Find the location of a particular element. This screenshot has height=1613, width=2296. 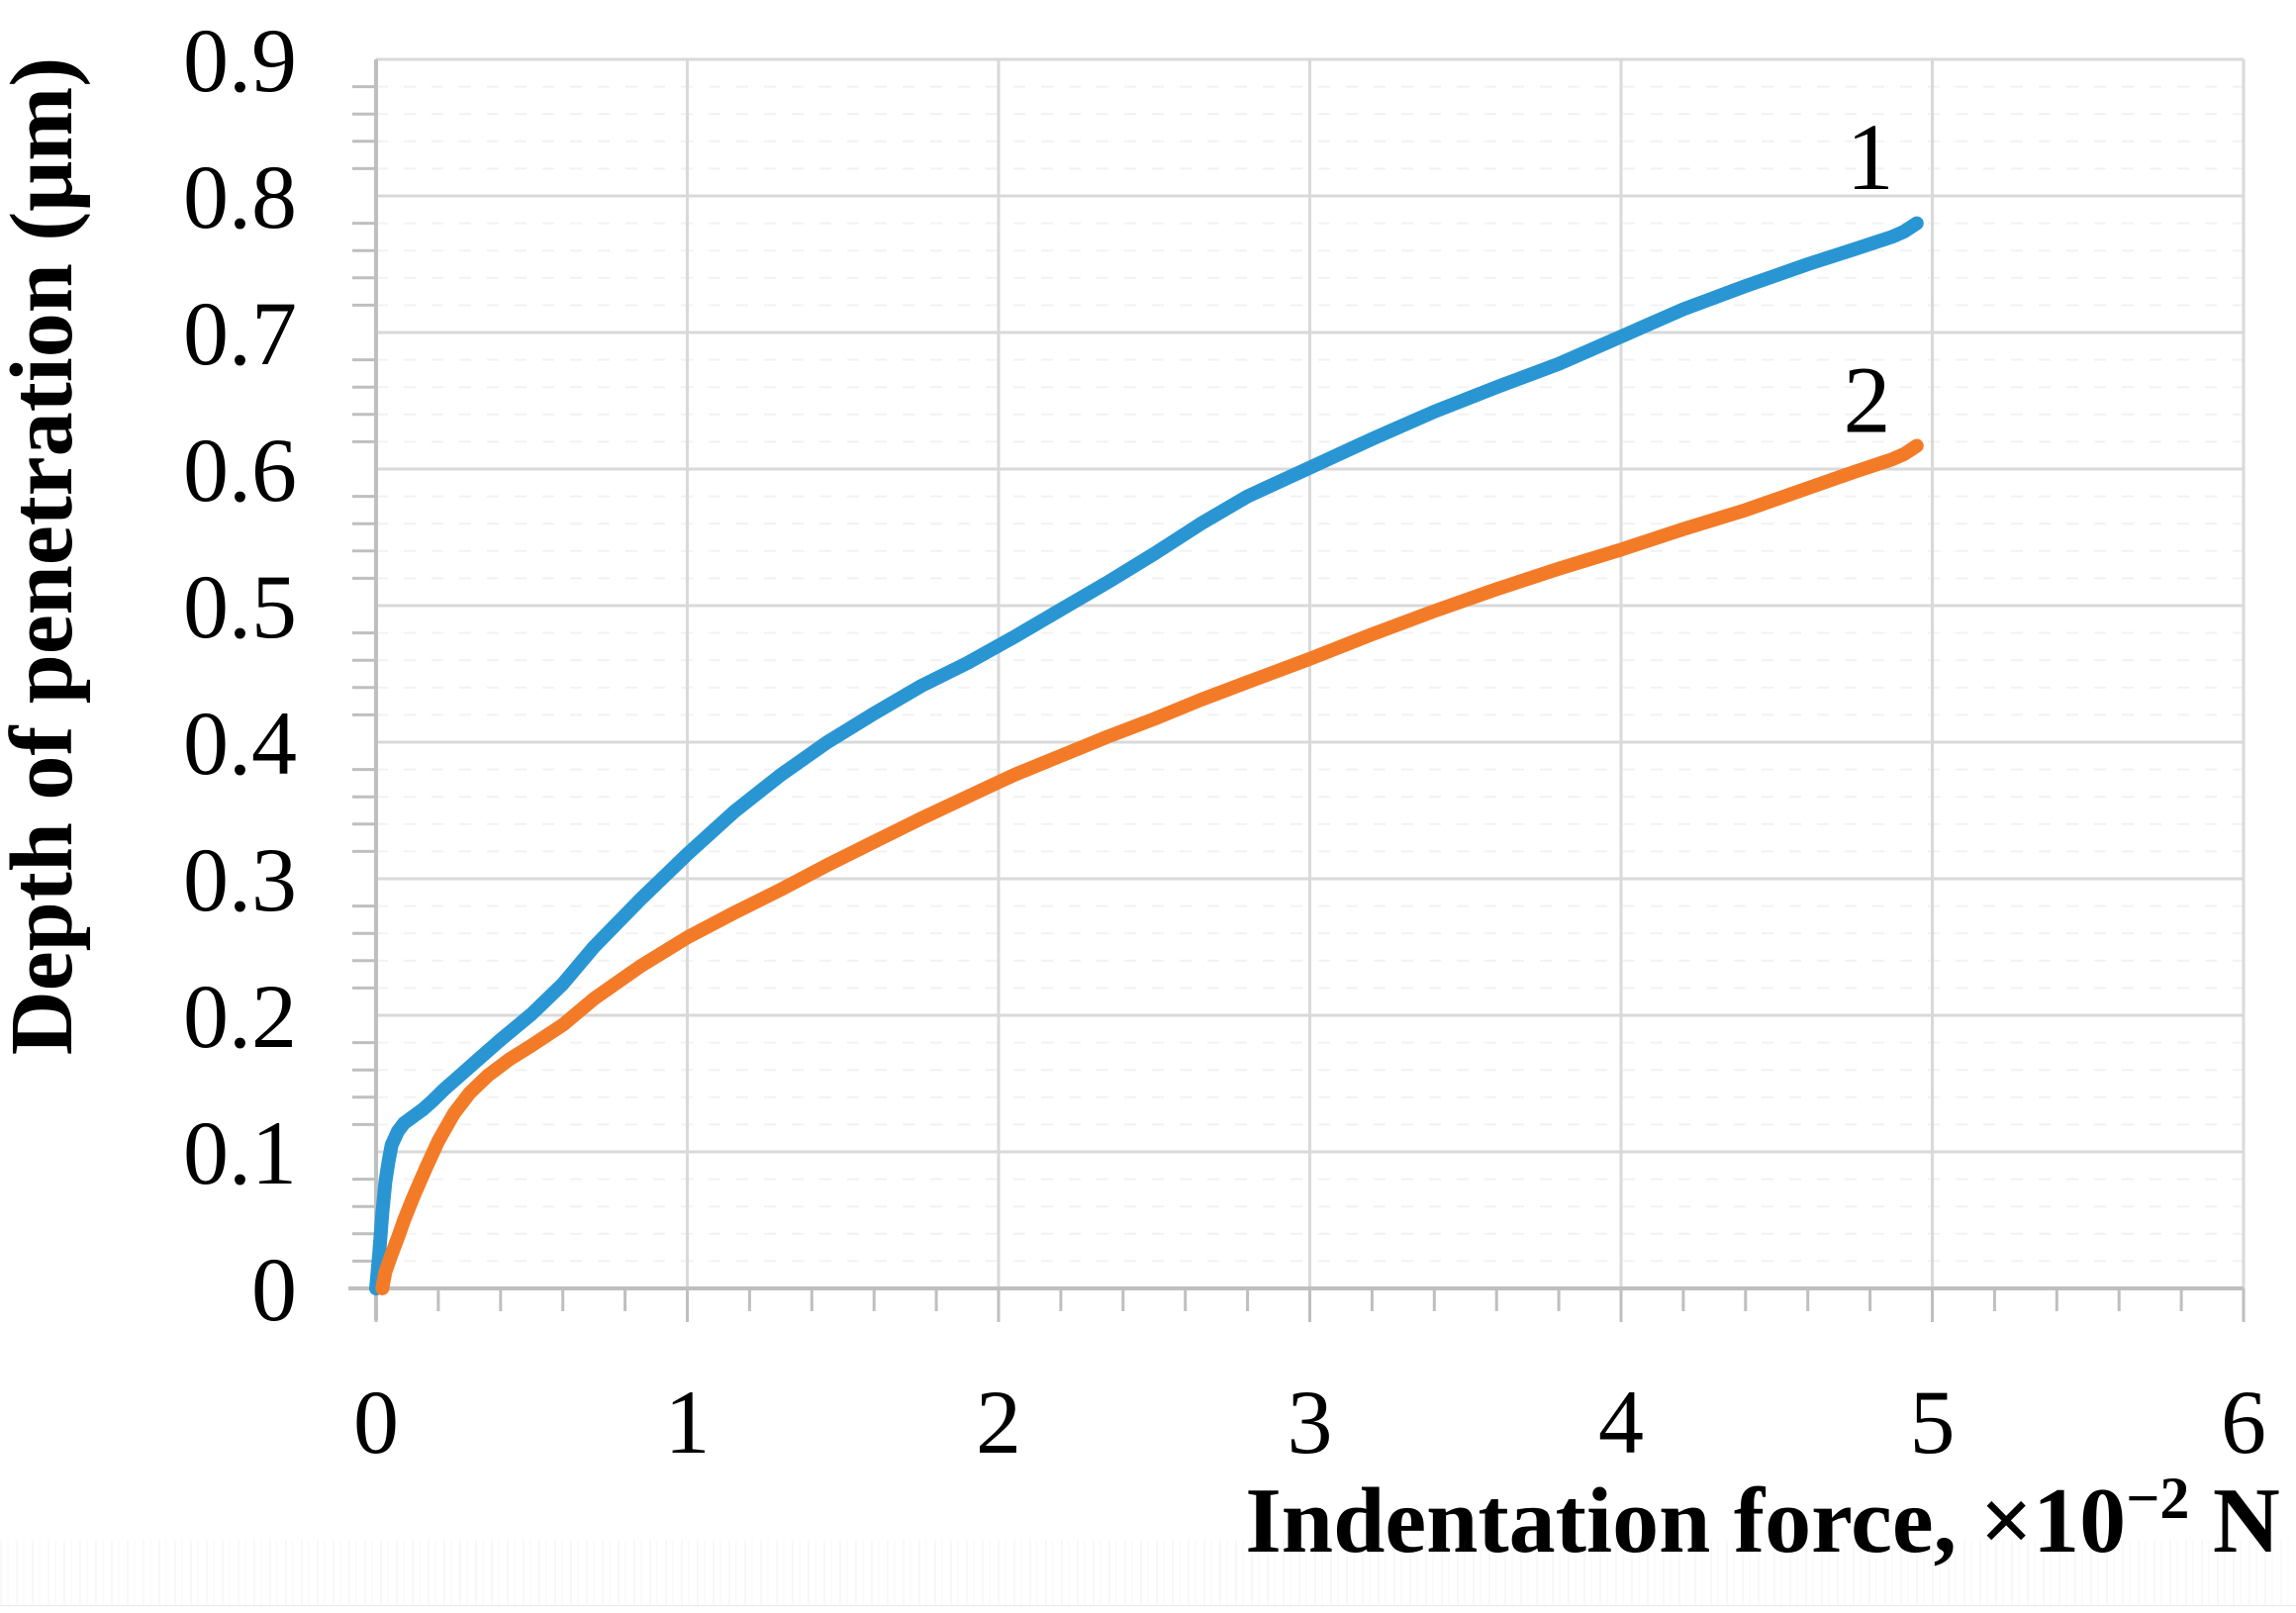

y-tick-label-0.3: 0.3 is located at coordinates (240, 879).